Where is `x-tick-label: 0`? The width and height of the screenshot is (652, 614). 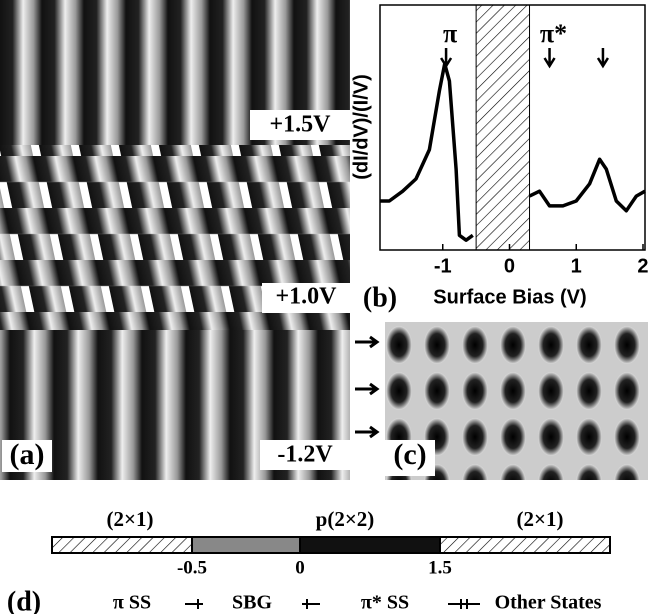 x-tick-label: 0 is located at coordinates (509, 266).